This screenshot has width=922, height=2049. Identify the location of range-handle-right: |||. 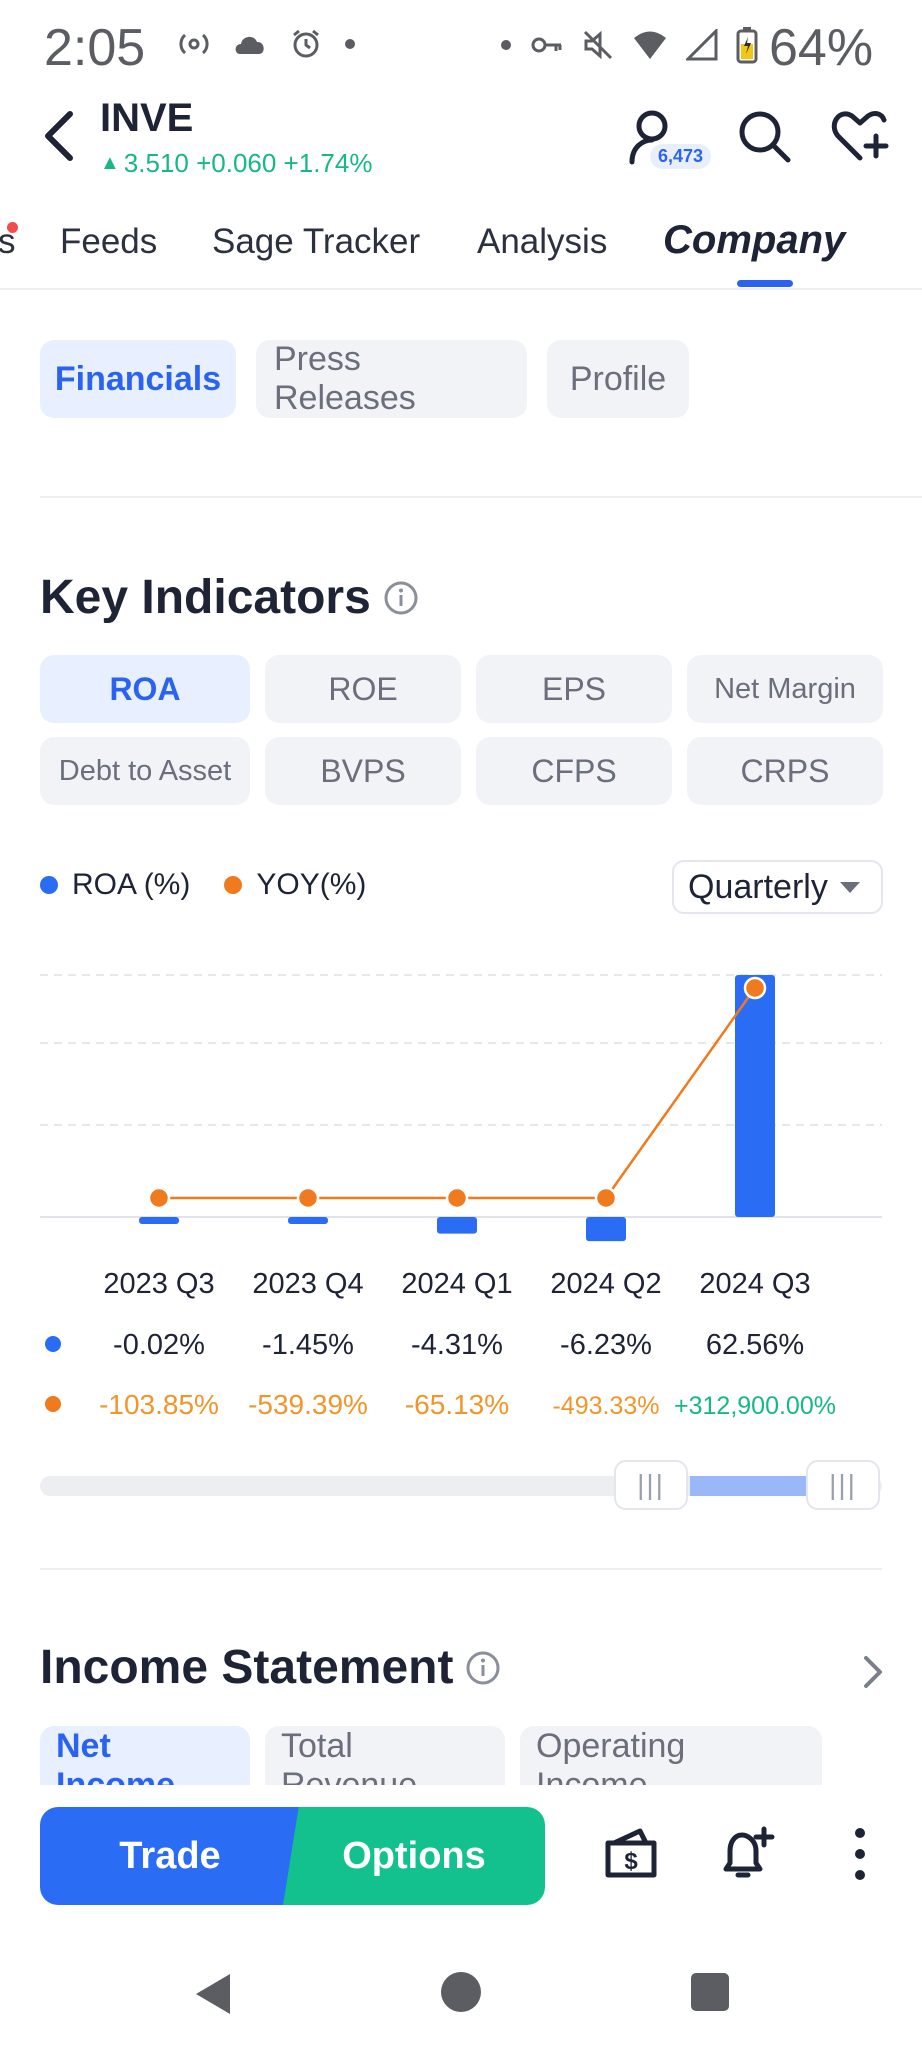
(843, 1485).